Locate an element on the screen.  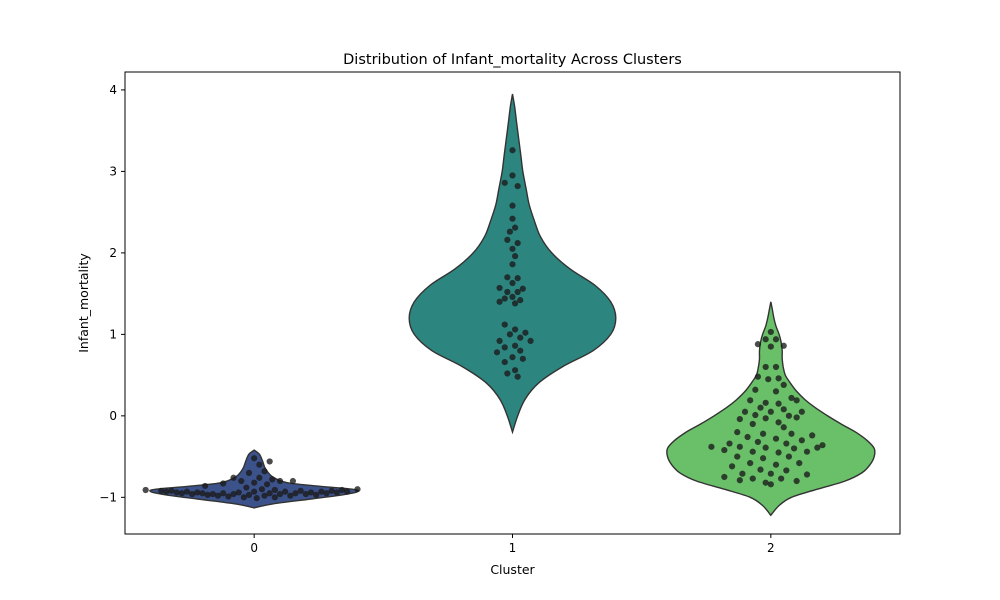
y-tick-label: 4 is located at coordinates (113, 90).